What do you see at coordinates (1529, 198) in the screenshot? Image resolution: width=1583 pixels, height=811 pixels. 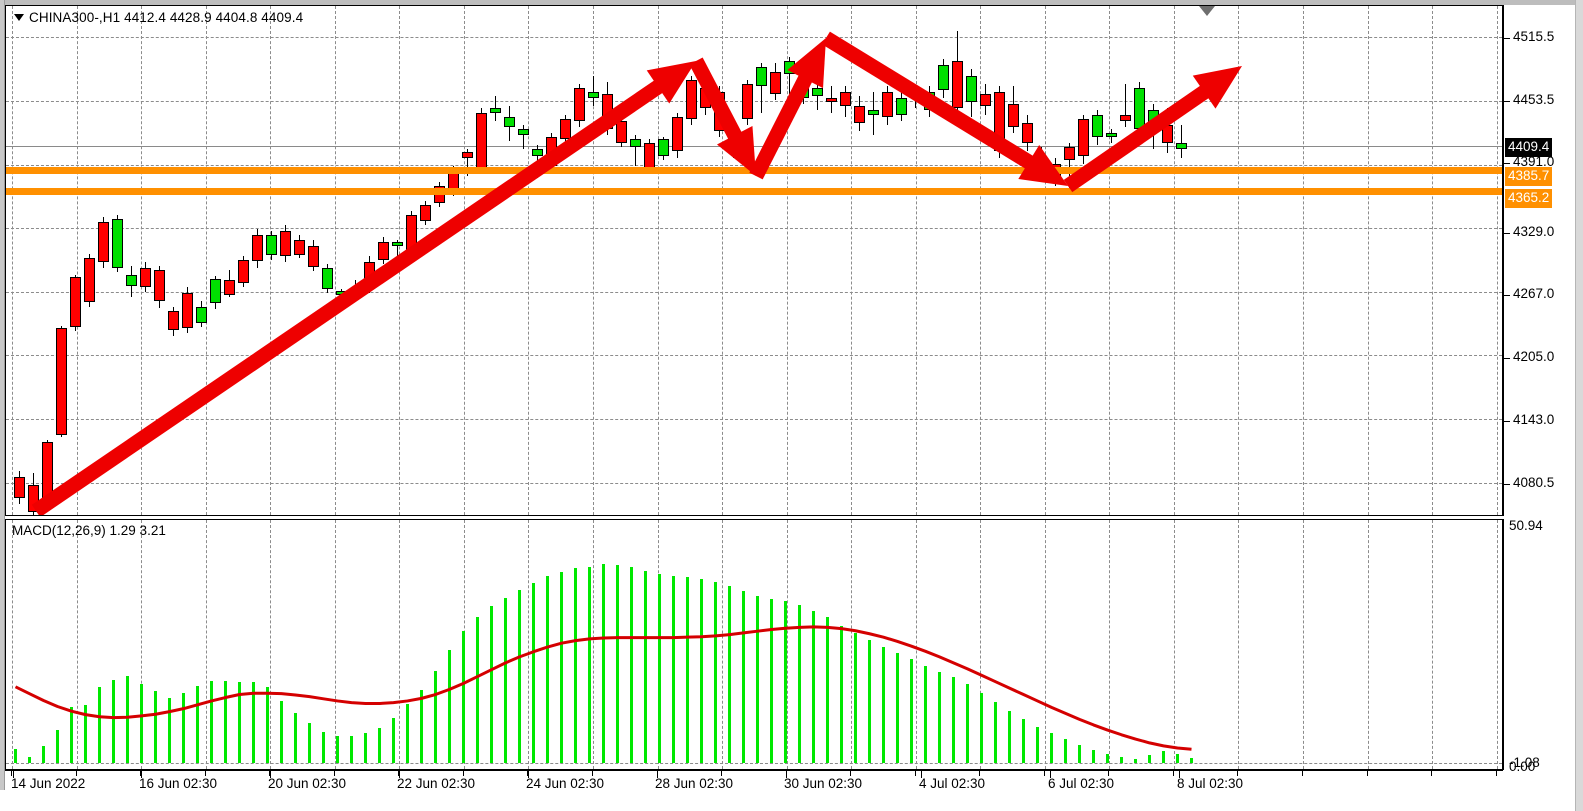 I see `price-level-tag: 4365.2` at bounding box center [1529, 198].